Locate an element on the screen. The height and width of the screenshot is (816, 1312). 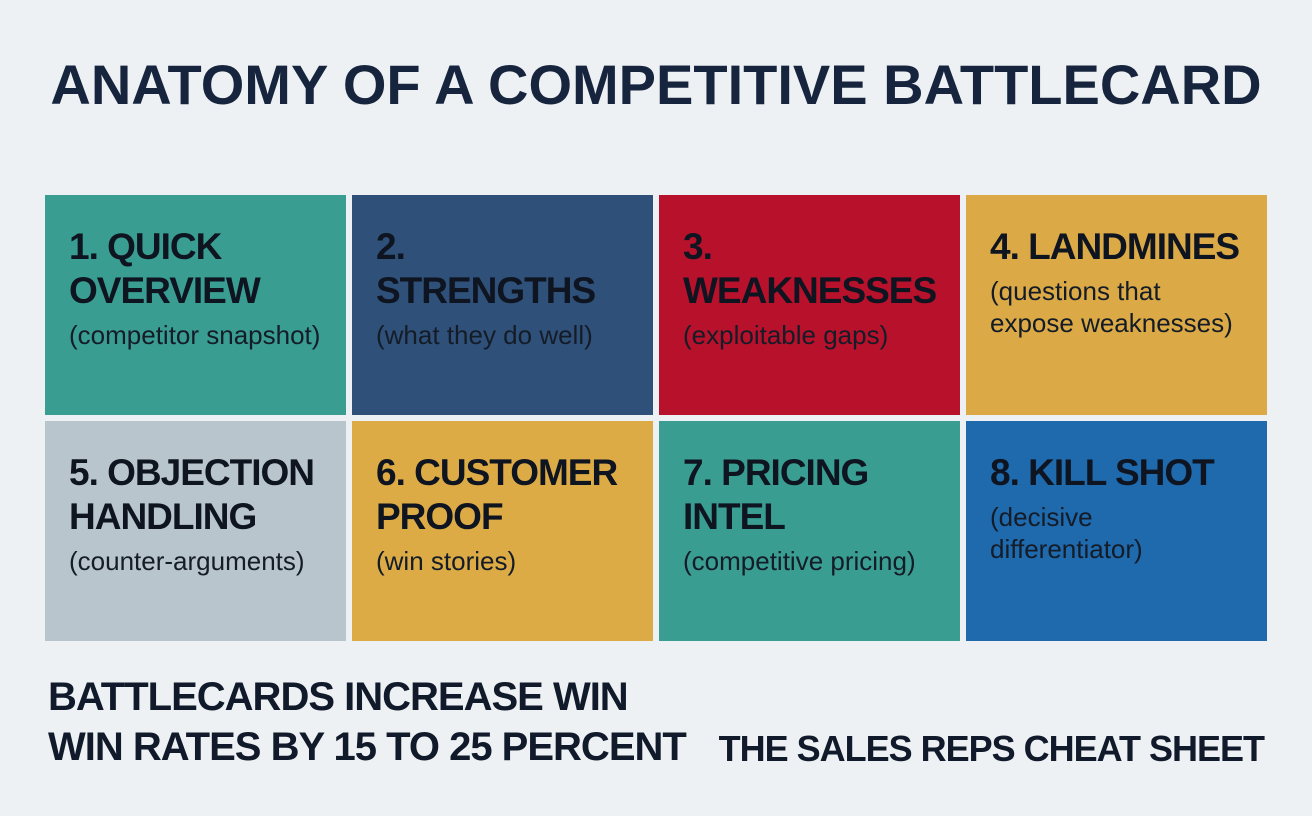
card-heading: 5. OBJECTION HANDLING is located at coordinates (192, 494).